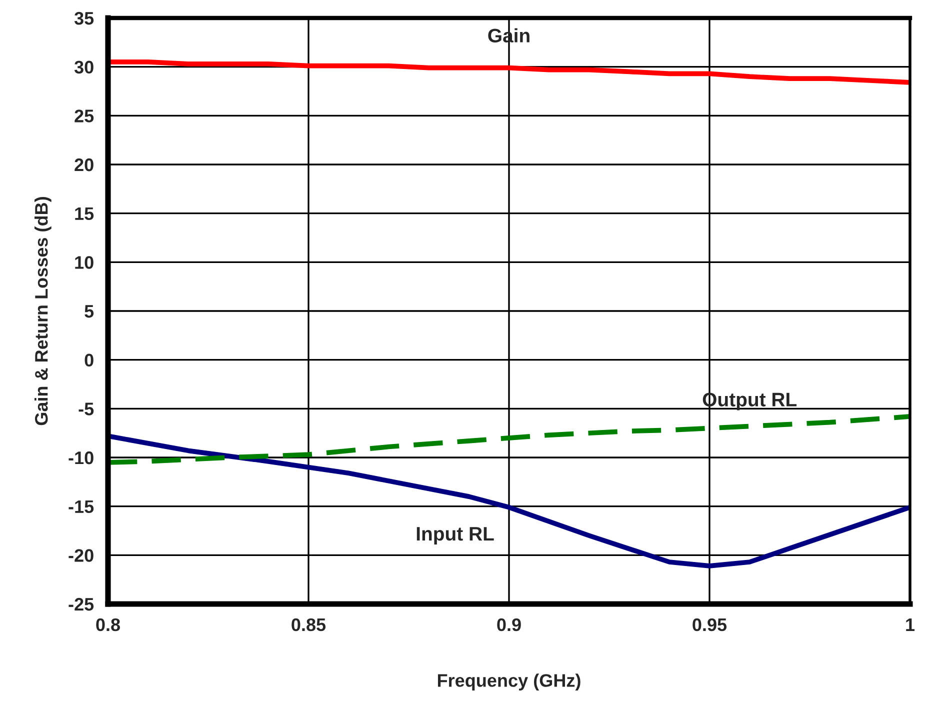 The image size is (925, 704). Describe the element at coordinates (84, 262) in the screenshot. I see `y-tick-label: 10` at that location.